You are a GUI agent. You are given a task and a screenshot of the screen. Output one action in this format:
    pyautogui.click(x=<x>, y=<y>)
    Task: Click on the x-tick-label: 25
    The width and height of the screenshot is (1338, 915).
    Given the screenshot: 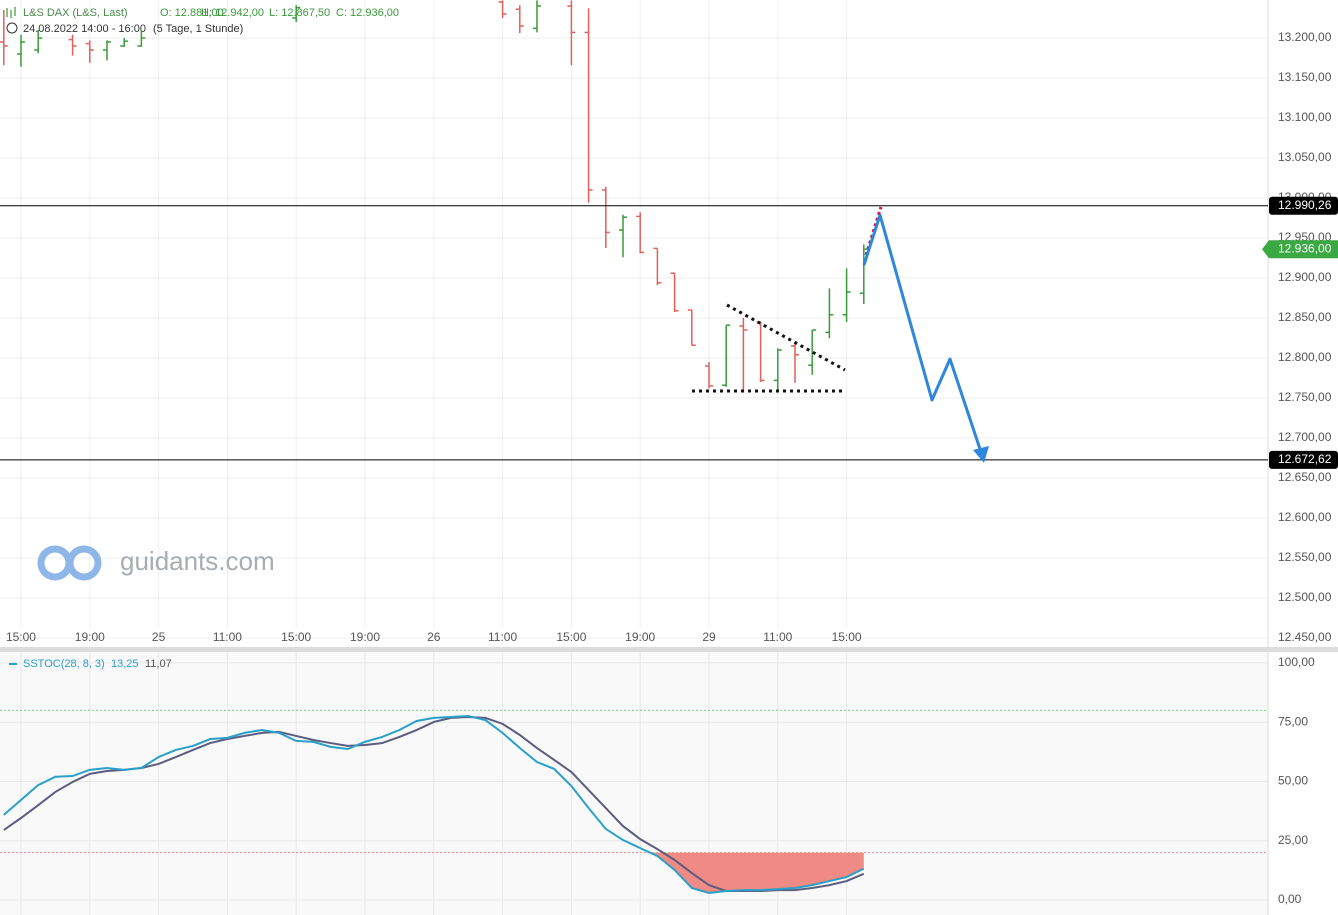 What is the action you would take?
    pyautogui.click(x=159, y=637)
    